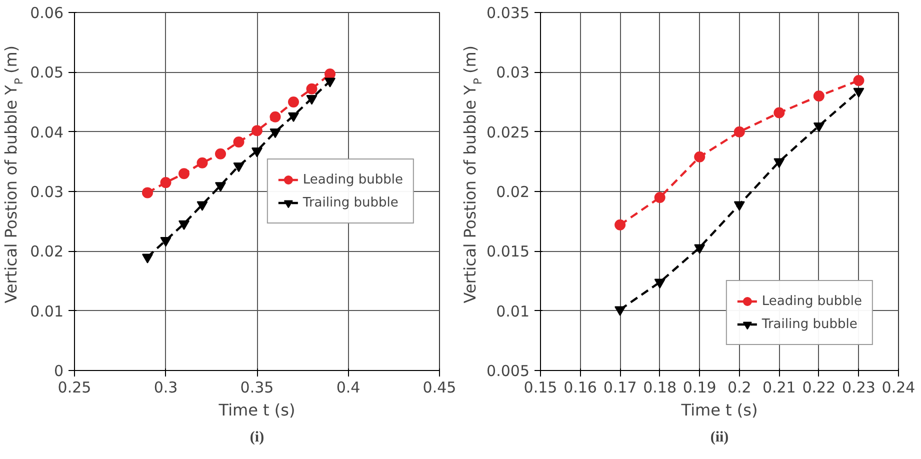  What do you see at coordinates (541, 387) in the screenshot?
I see `x-tick-label: 0.15` at bounding box center [541, 387].